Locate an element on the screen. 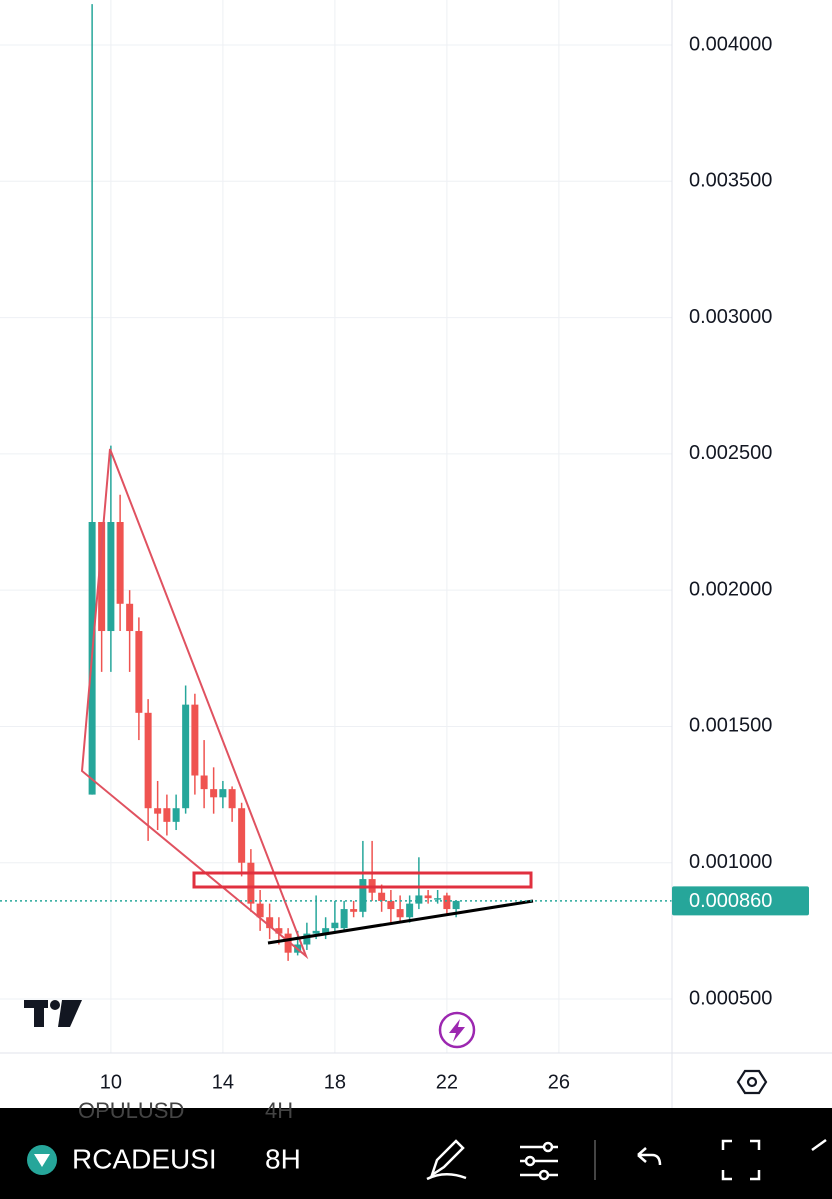 The image size is (832, 1199). interval: 8H is located at coordinates (283, 1158).